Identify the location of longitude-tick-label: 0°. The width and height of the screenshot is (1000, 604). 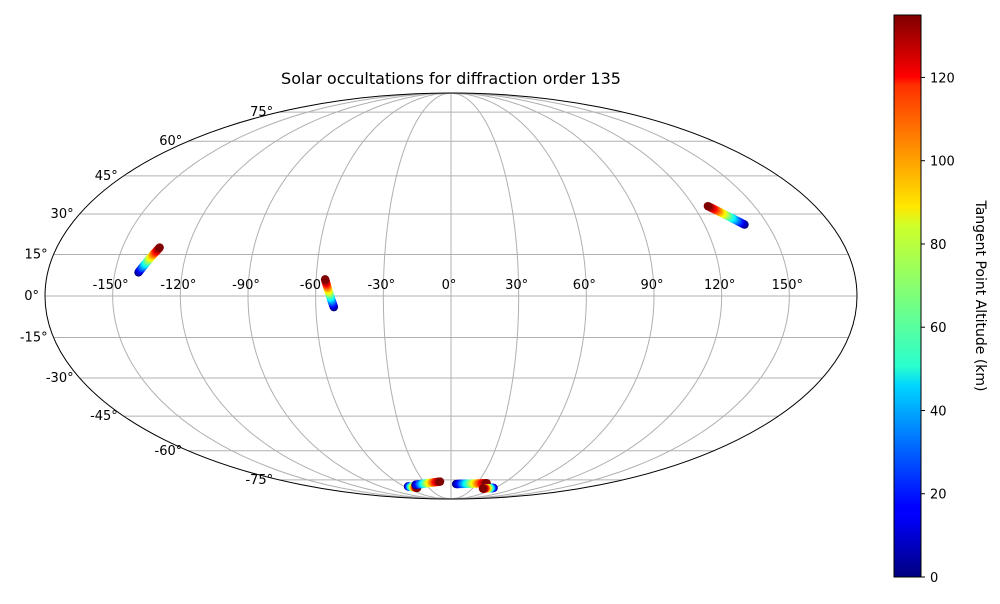
(449, 285).